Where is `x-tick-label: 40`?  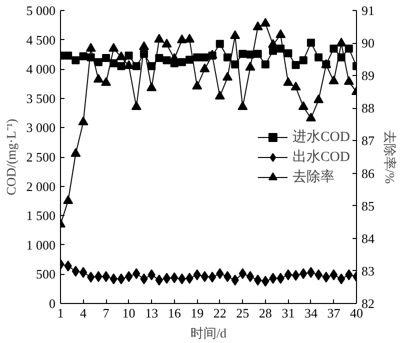
x-tick-label: 40 is located at coordinates (356, 313).